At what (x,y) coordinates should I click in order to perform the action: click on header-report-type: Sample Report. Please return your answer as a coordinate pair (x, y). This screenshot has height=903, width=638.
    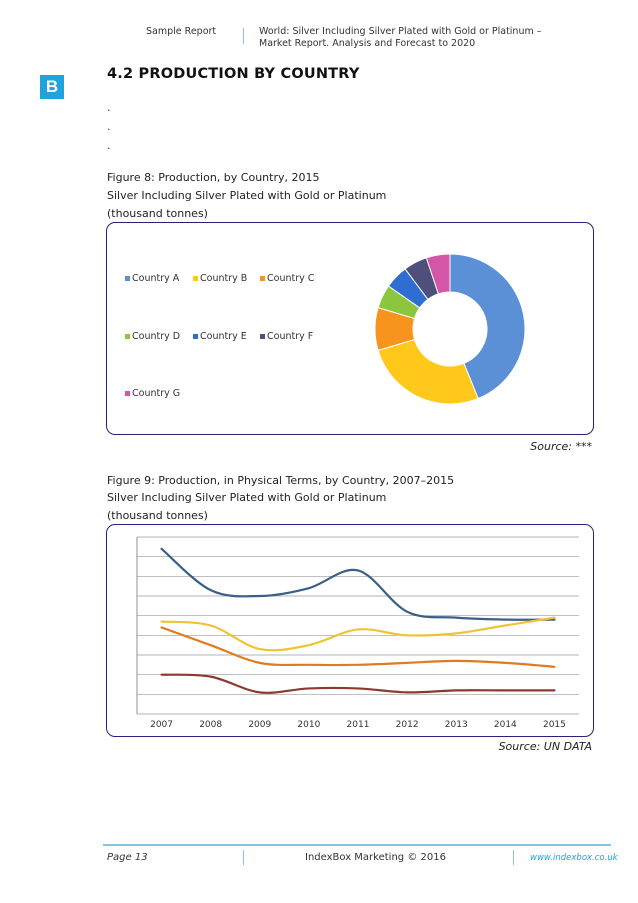
    Looking at the image, I should click on (181, 31).